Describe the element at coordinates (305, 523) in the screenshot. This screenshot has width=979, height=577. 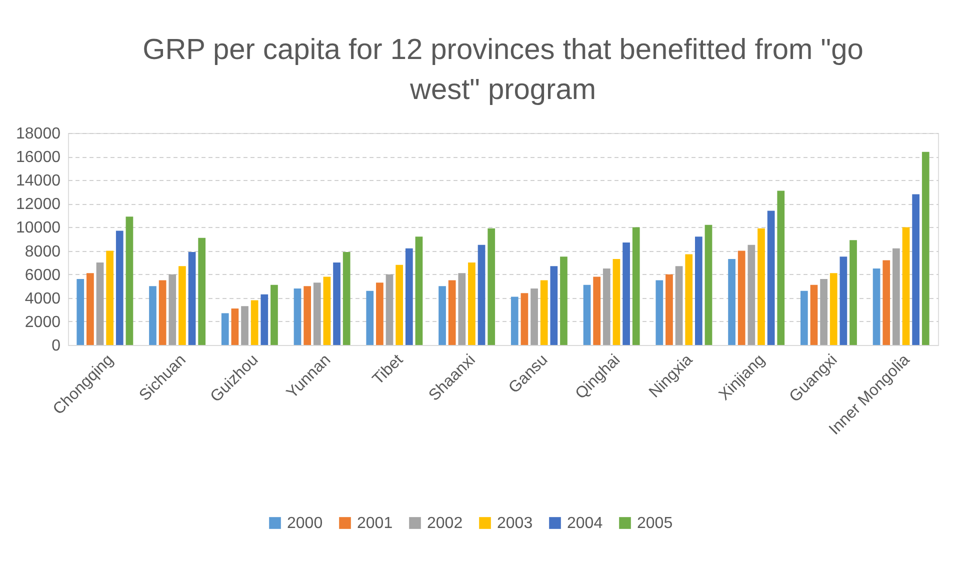
I see `legend-label: 2000` at that location.